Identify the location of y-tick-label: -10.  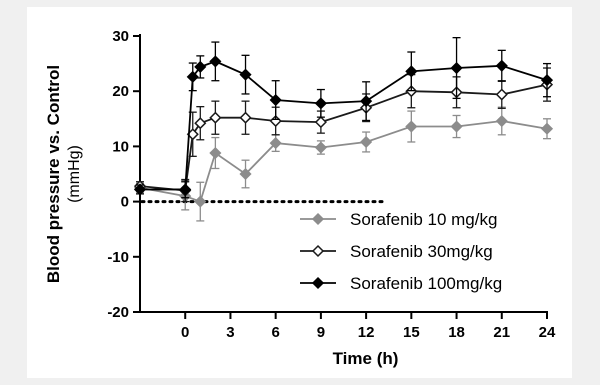
(118, 257).